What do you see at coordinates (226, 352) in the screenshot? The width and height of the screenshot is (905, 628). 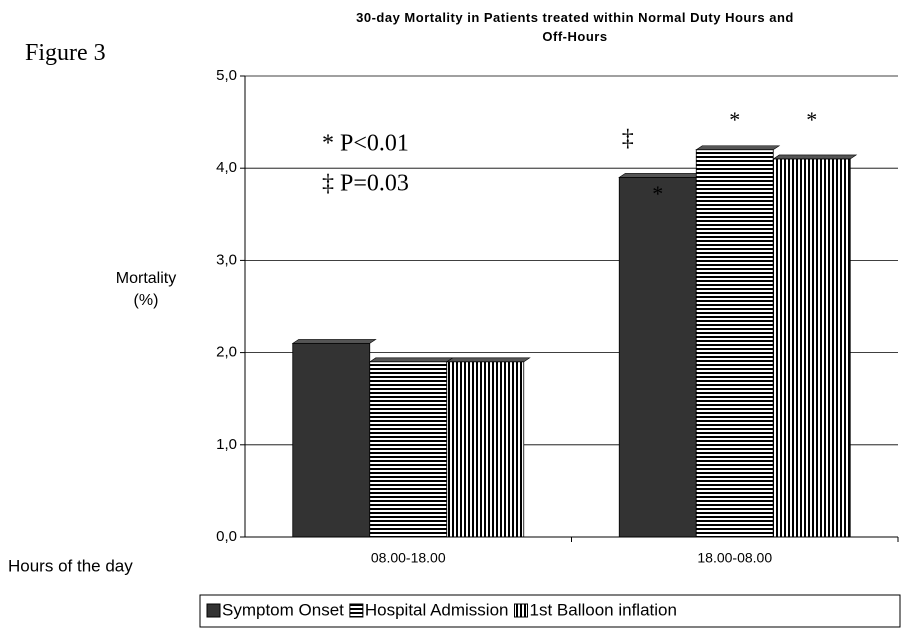 I see `y-tick-label: 2,0` at bounding box center [226, 352].